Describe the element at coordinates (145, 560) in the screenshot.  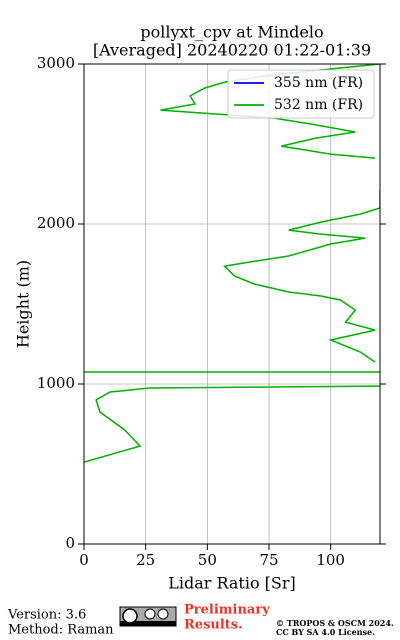
I see `x-tick-label: 25` at that location.